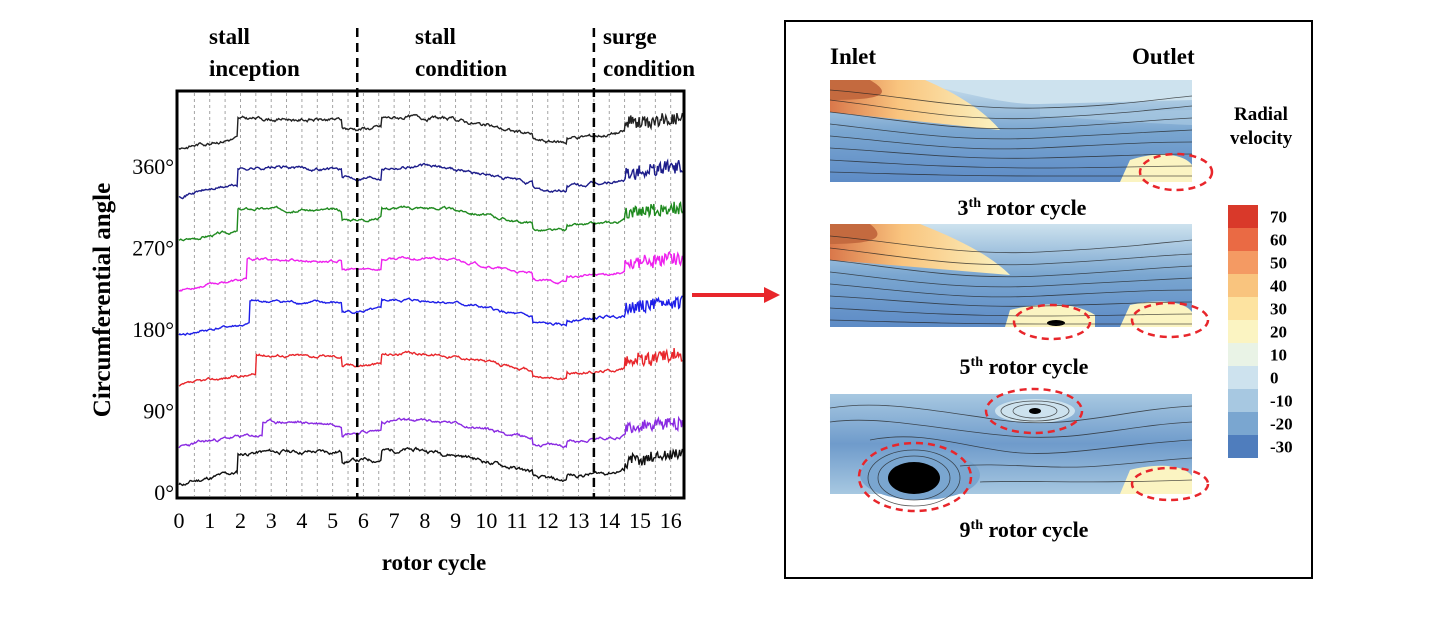 The image size is (1448, 640). I want to click on legend-value-label: 0, so click(1274, 378).